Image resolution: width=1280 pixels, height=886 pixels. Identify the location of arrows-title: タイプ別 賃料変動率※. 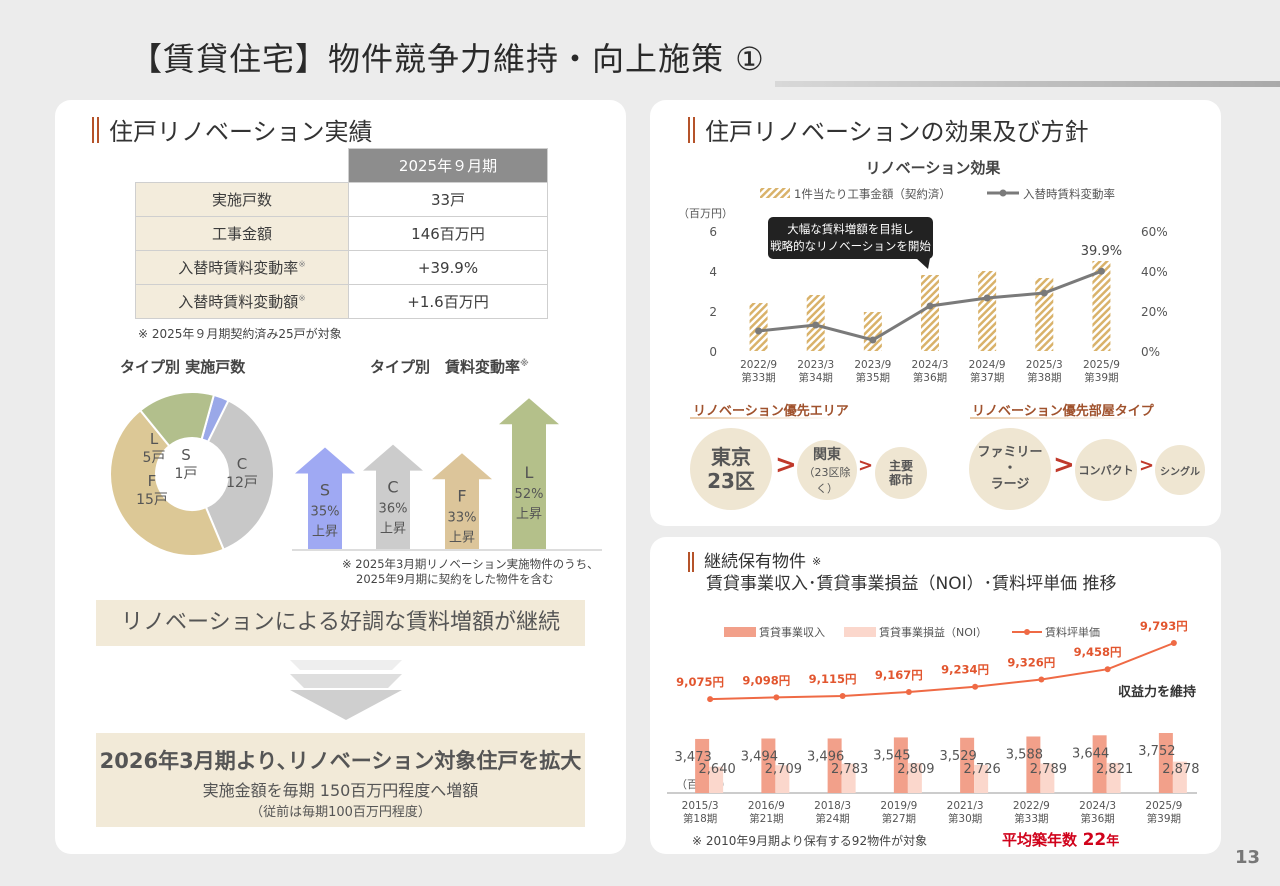
(449, 366).